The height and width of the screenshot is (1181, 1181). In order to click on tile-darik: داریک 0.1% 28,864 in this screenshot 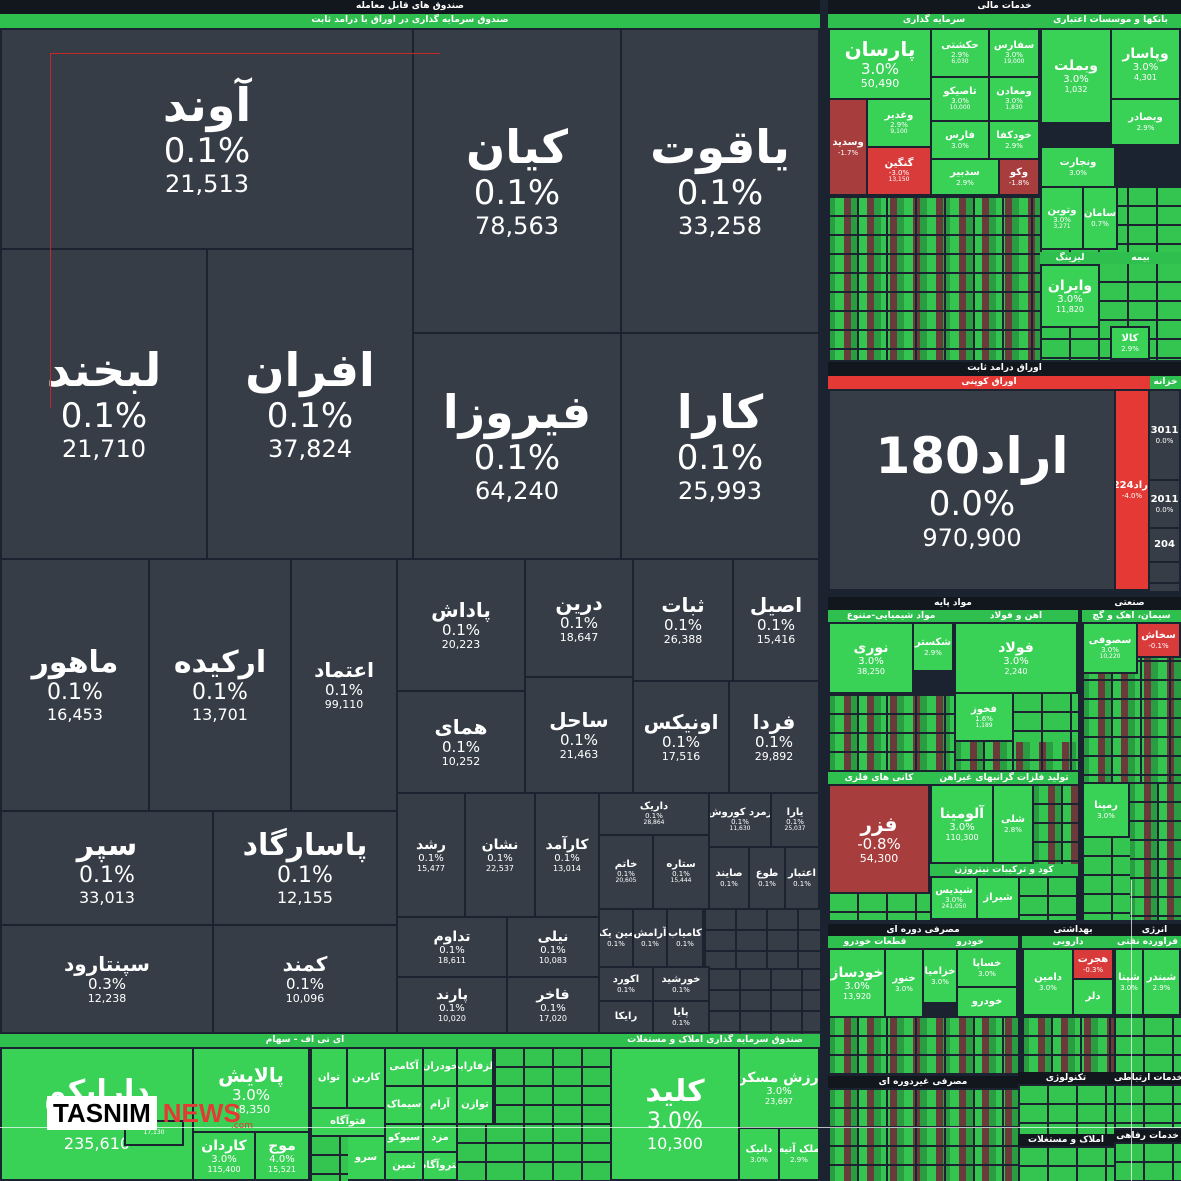, I will do `click(654, 814)`.